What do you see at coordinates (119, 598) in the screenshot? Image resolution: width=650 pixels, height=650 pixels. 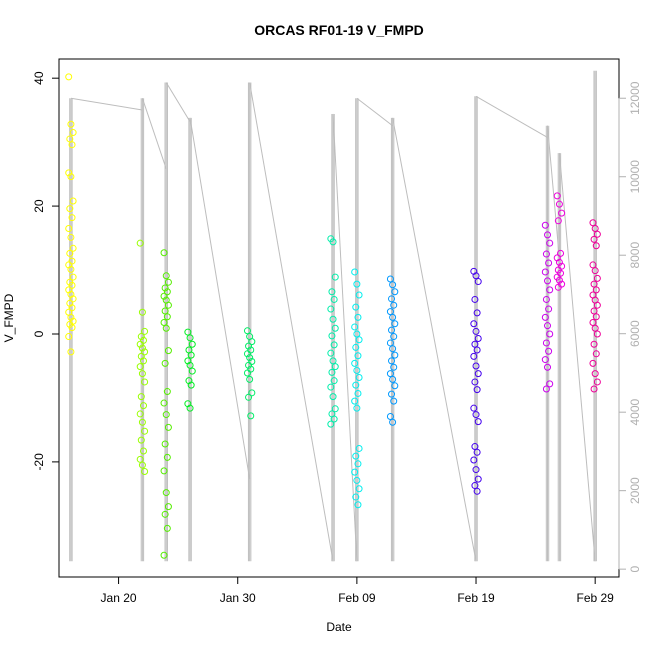 I see `x-tick-label: Jan 20` at bounding box center [119, 598].